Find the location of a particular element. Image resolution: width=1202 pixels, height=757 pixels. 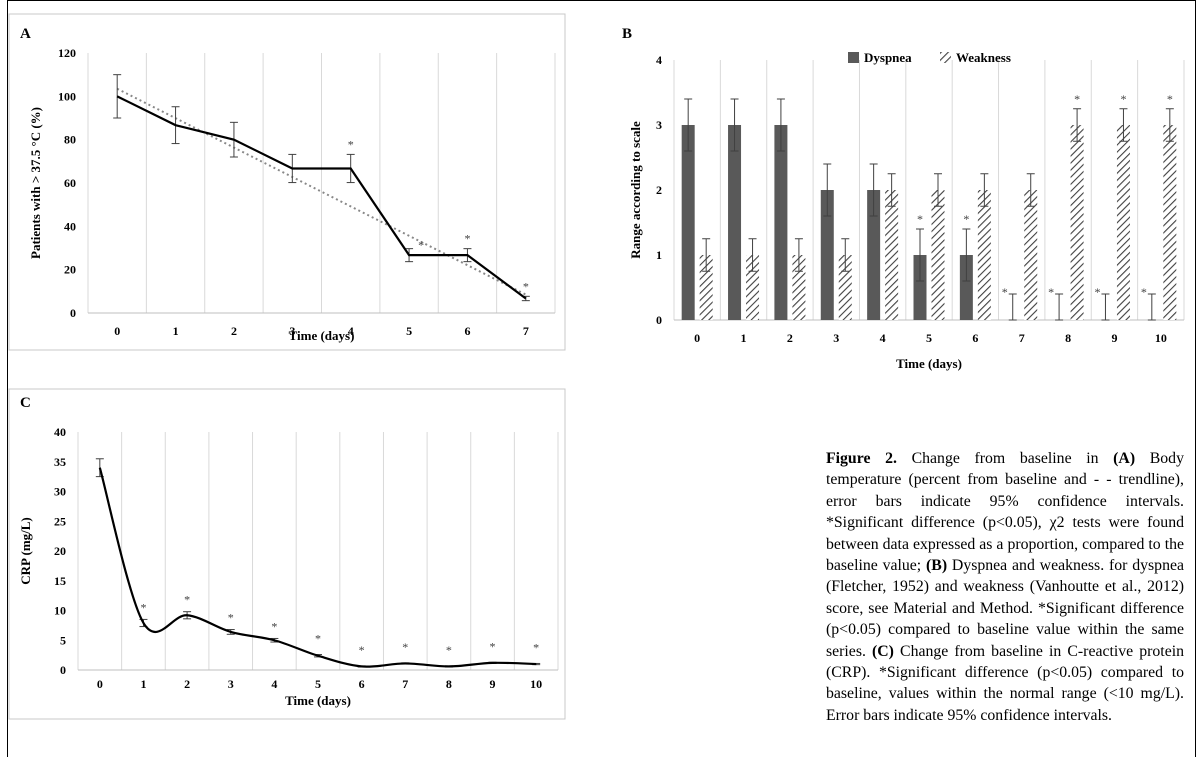

legend-swatch-dyspnea is located at coordinates (853, 57).